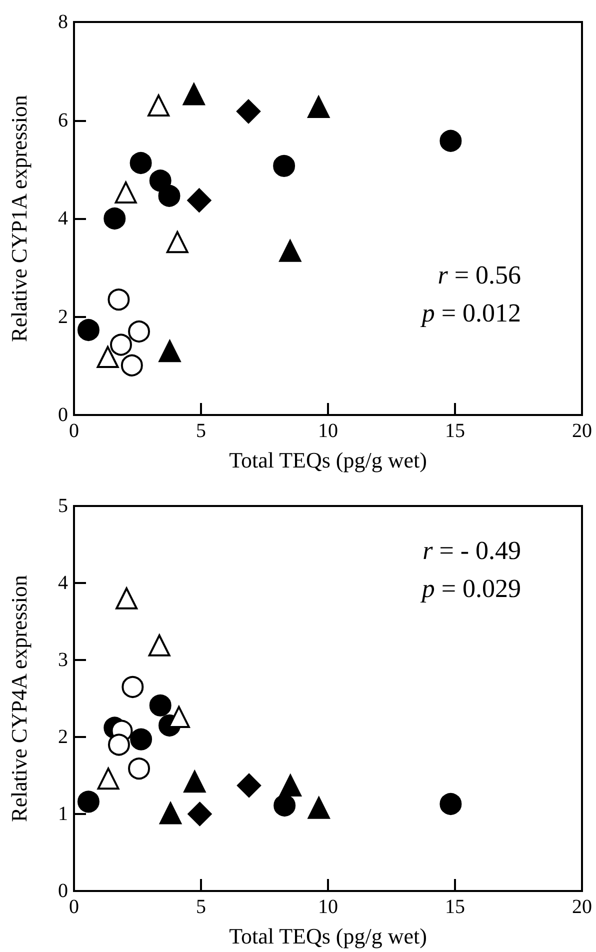 This screenshot has width=596, height=952. Describe the element at coordinates (19, 698) in the screenshot. I see `y-axis-title: Relative CYP4A expression` at that location.